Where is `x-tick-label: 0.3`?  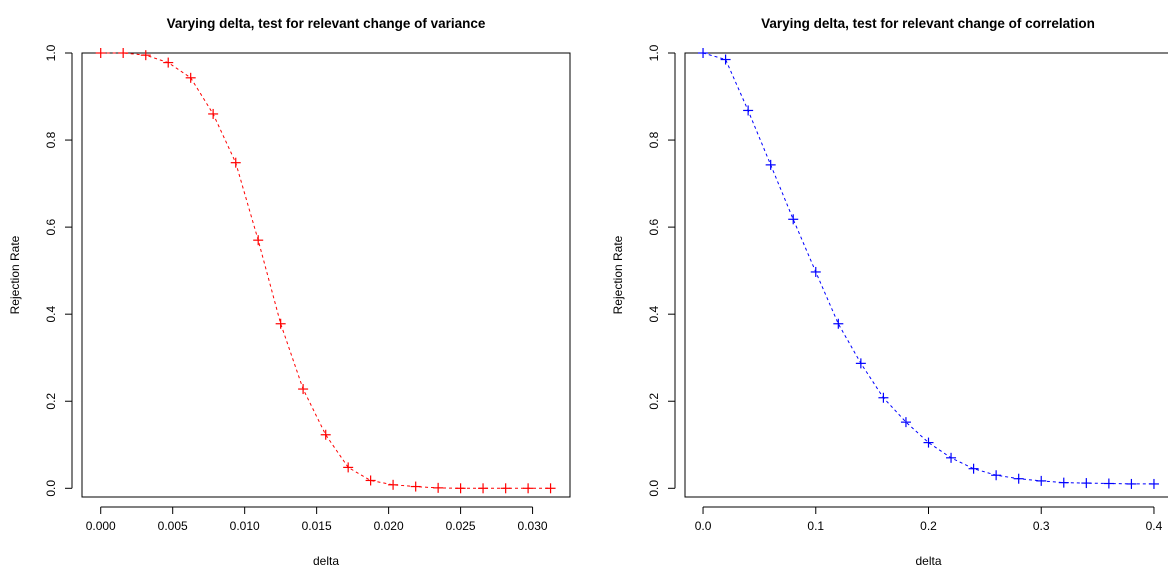
x-tick-label: 0.3 is located at coordinates (1041, 526).